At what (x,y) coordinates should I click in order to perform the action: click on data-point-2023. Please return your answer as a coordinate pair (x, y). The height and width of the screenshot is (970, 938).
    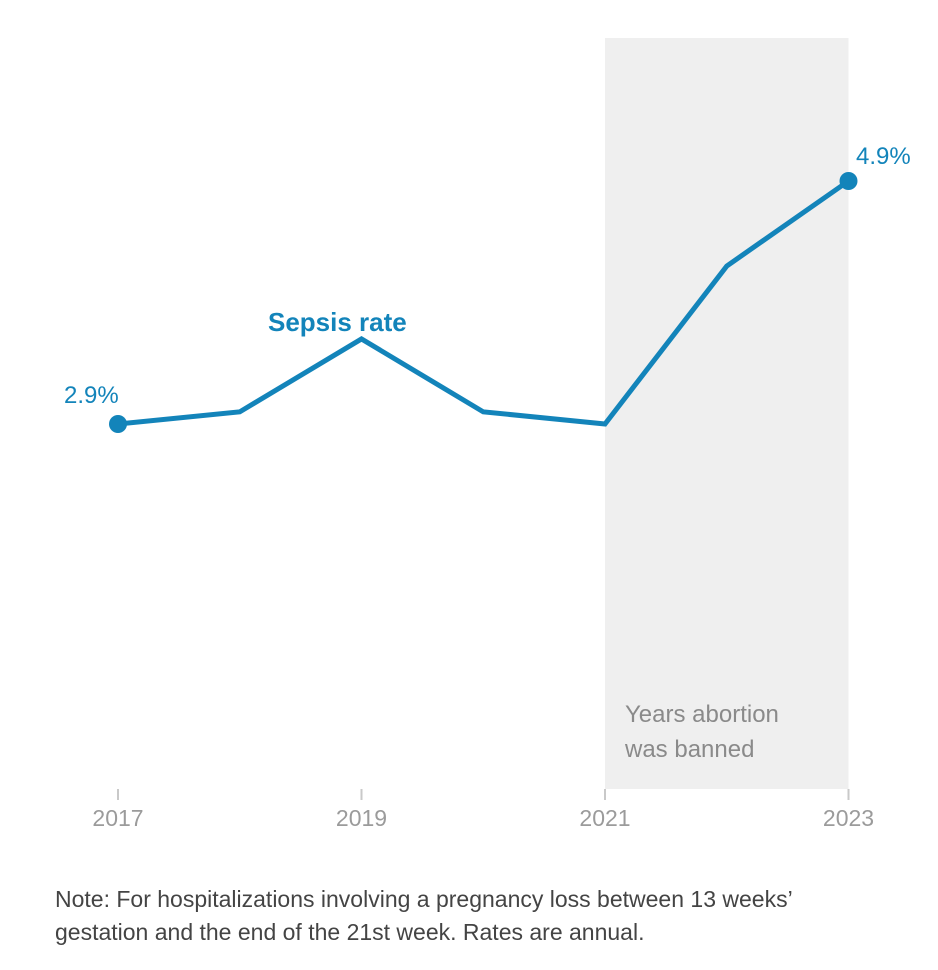
    Looking at the image, I should click on (848, 181).